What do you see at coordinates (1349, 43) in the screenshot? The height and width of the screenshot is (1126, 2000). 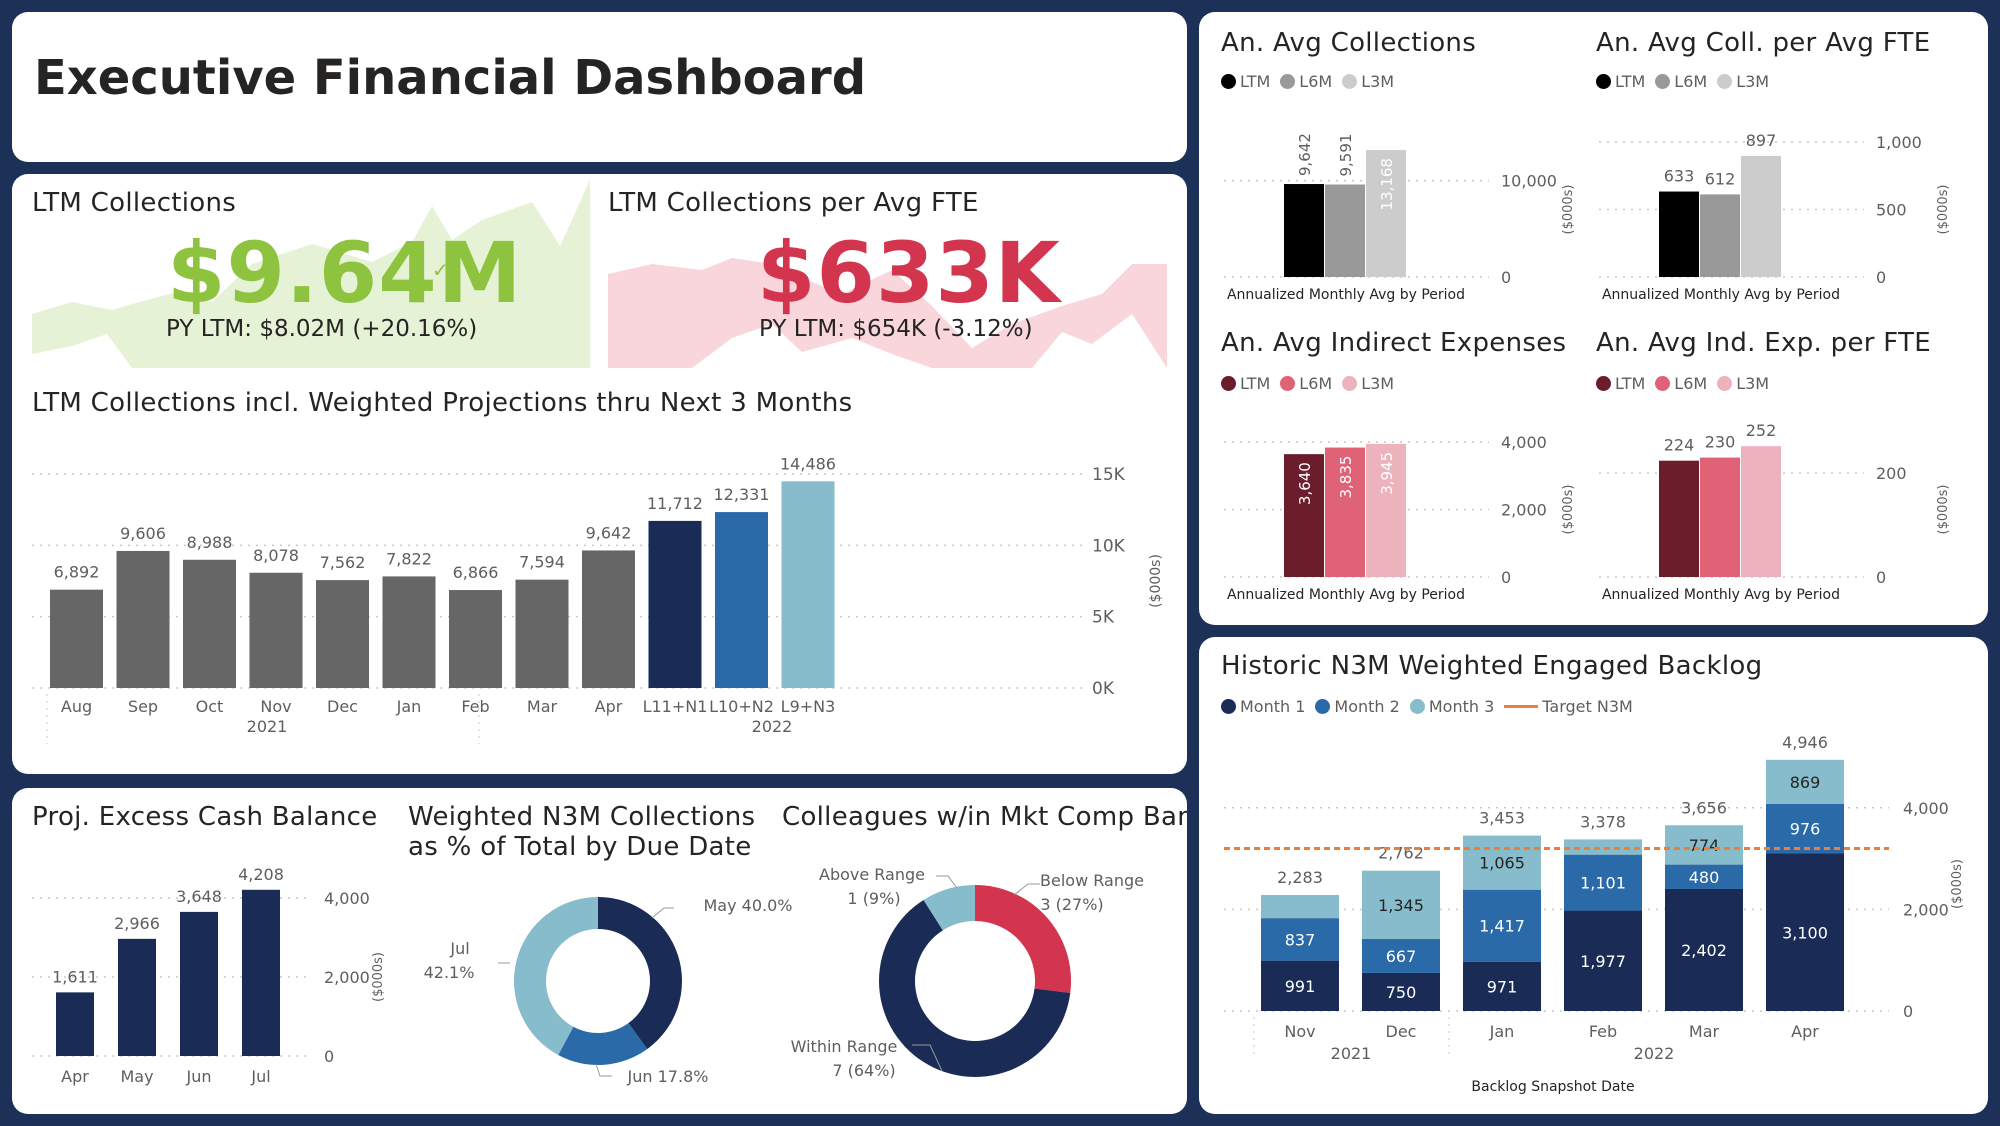 I see `avg-collections-title: An. Avg Collections` at bounding box center [1349, 43].